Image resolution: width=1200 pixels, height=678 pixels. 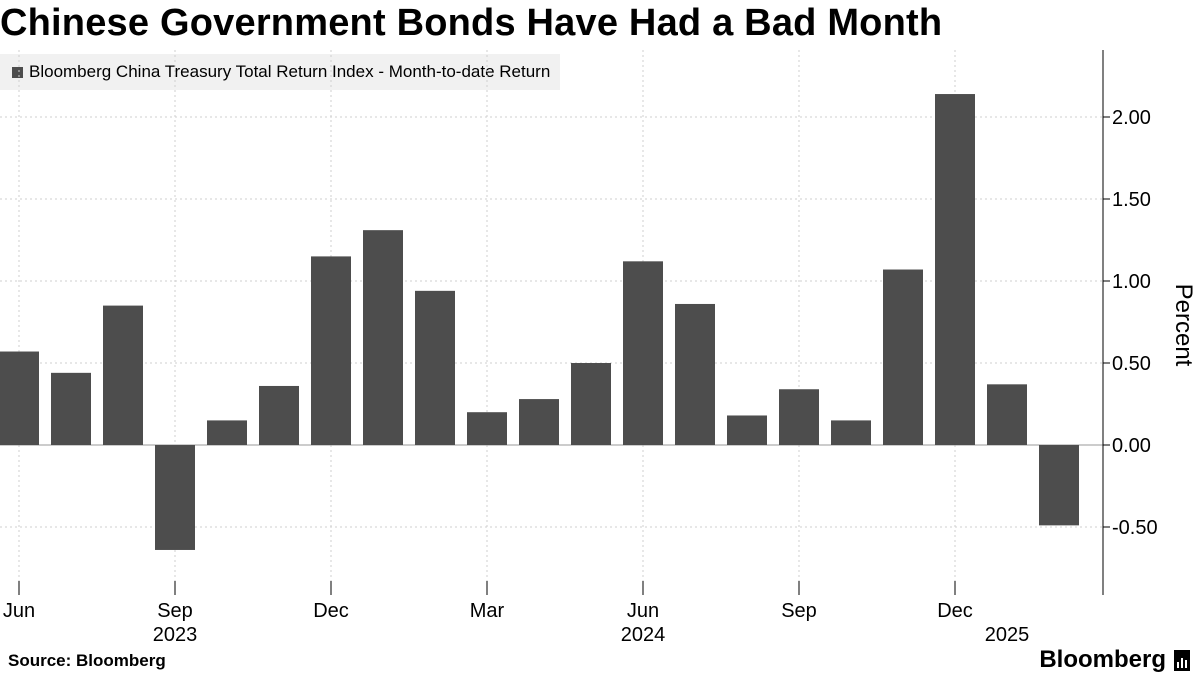 What do you see at coordinates (1182, 660) in the screenshot?
I see `bloomberg-logo-icon` at bounding box center [1182, 660].